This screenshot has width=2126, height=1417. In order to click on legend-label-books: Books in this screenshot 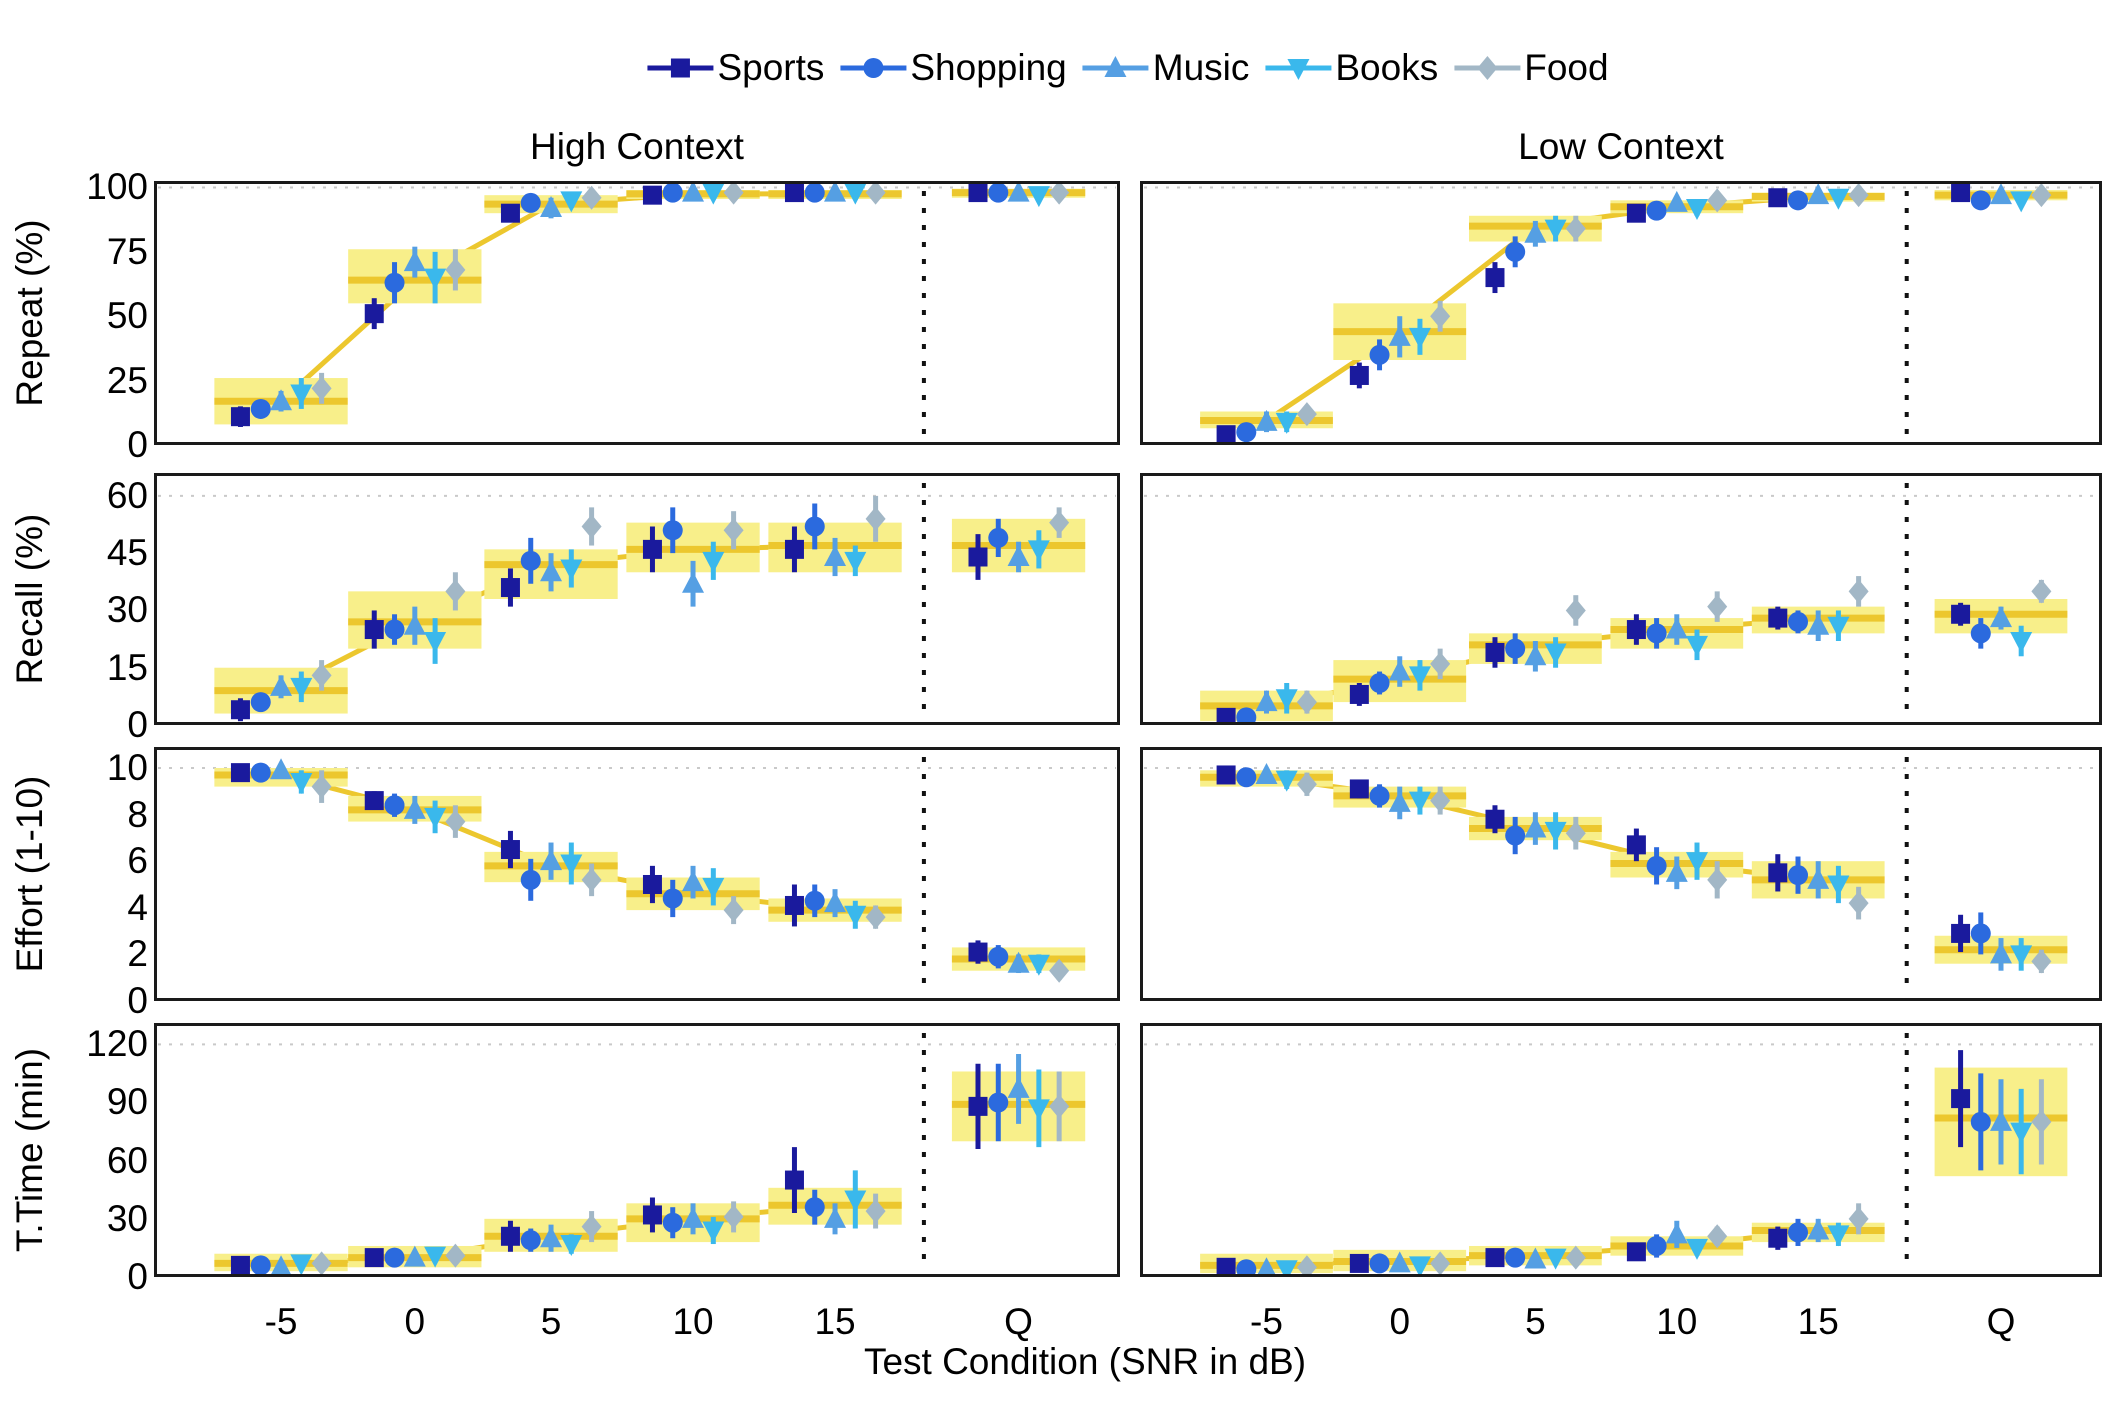, I will do `click(1387, 67)`.